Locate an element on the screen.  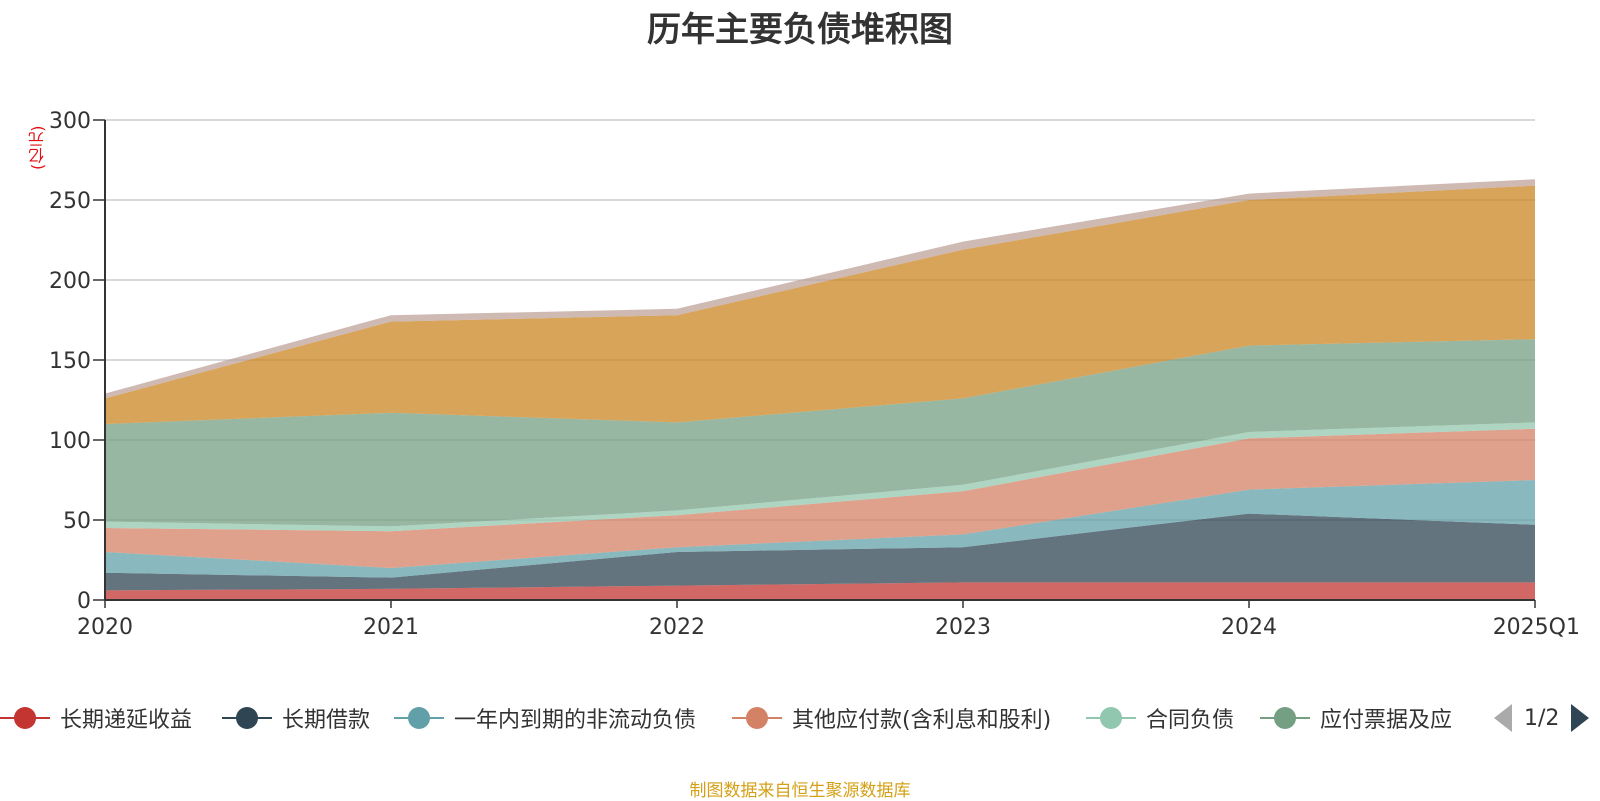
previous-page-icon is located at coordinates (1503, 718).